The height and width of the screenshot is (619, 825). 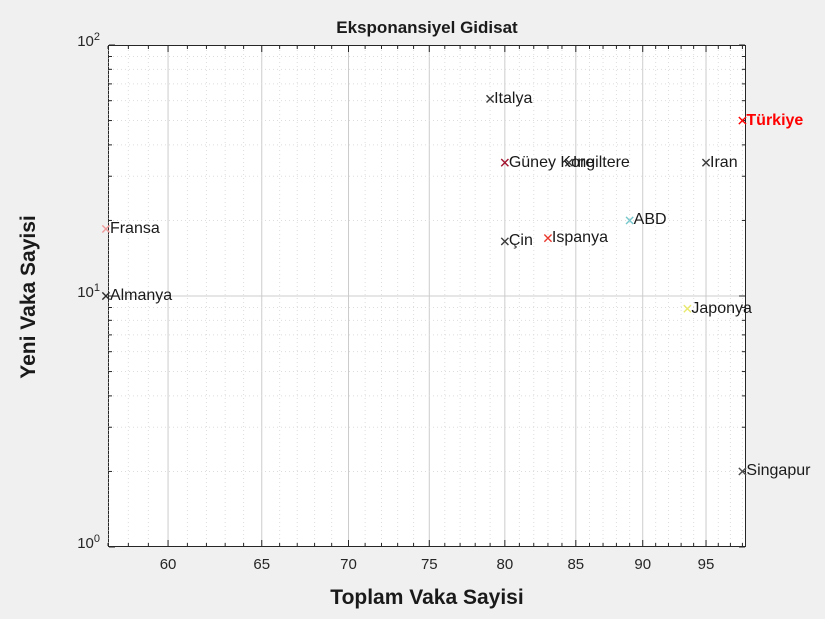 What do you see at coordinates (505, 564) in the screenshot?
I see `x-tick-label: 80` at bounding box center [505, 564].